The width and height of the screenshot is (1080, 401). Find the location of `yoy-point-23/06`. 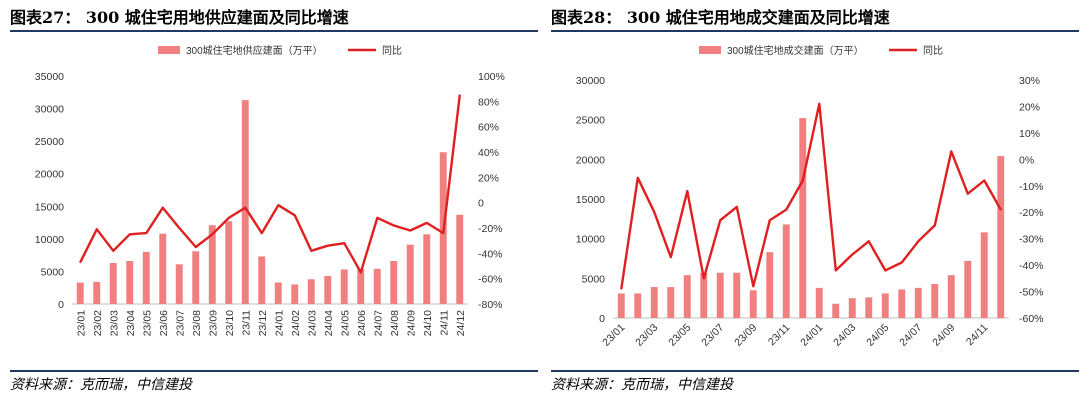

yoy-point-23/06 is located at coordinates (162, 207).